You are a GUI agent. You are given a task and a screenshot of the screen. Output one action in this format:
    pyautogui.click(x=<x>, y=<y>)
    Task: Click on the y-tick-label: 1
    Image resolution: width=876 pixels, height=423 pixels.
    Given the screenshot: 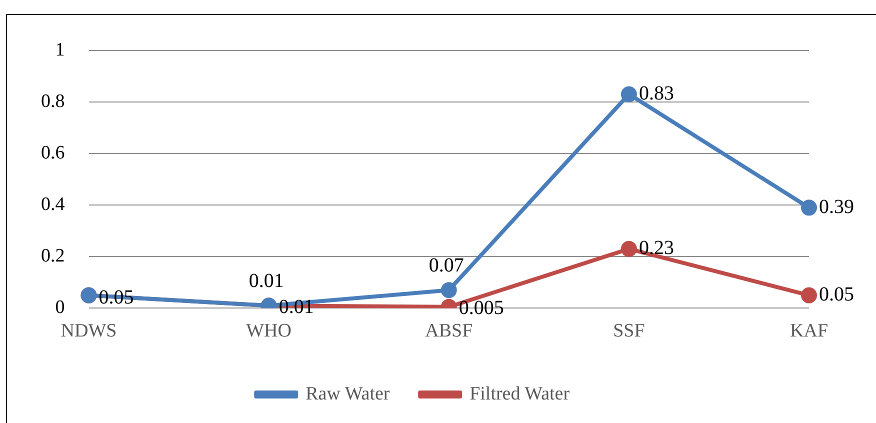 What is the action you would take?
    pyautogui.click(x=60, y=49)
    